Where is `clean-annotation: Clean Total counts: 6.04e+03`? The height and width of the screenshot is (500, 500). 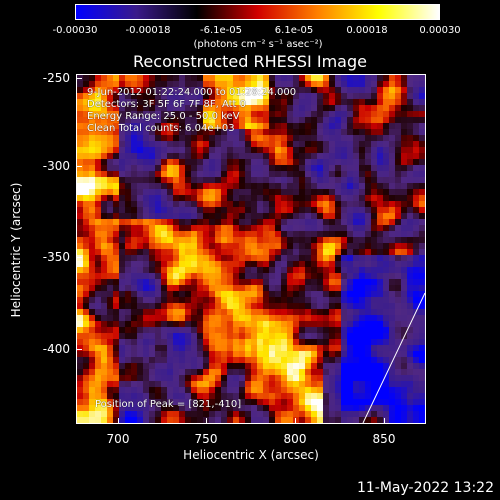
clean-annotation: Clean Total counts: 6.04e+03 is located at coordinates (161, 128).